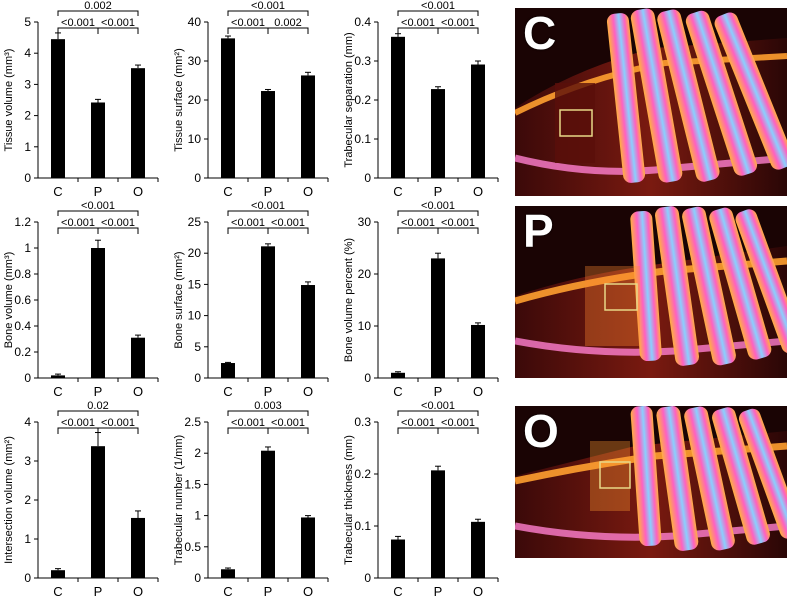  What do you see at coordinates (651, 292) in the screenshot?
I see `microct-image-p: P` at bounding box center [651, 292].